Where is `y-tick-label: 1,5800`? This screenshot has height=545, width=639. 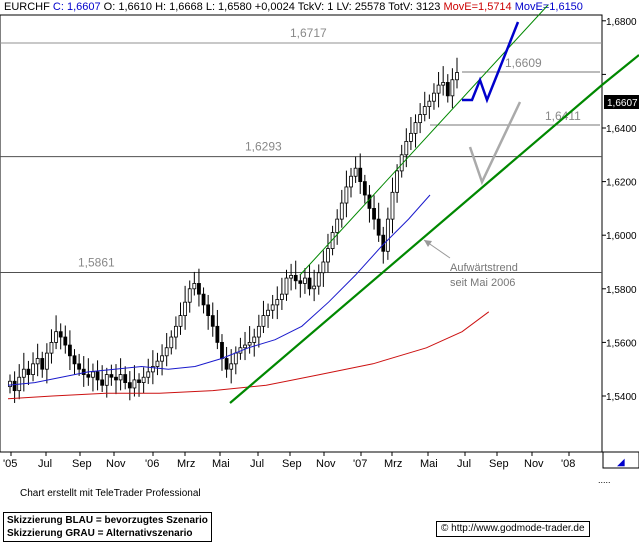
y-tick-label: 1,5800 is located at coordinates (621, 290).